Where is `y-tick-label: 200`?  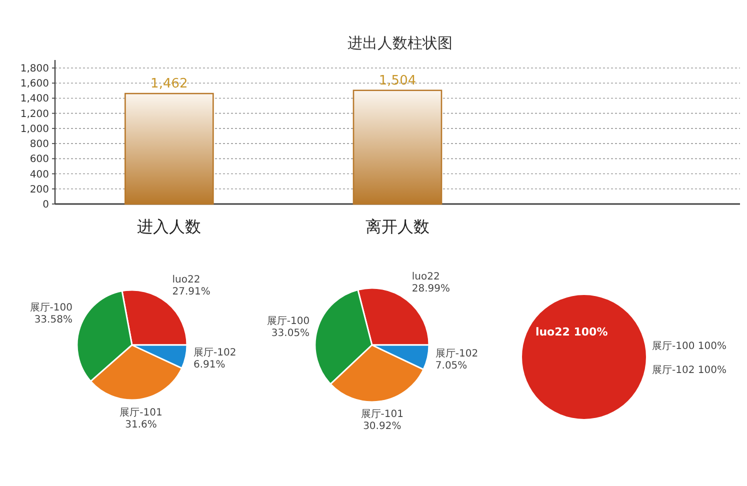 y-tick-label: 200 is located at coordinates (39, 190).